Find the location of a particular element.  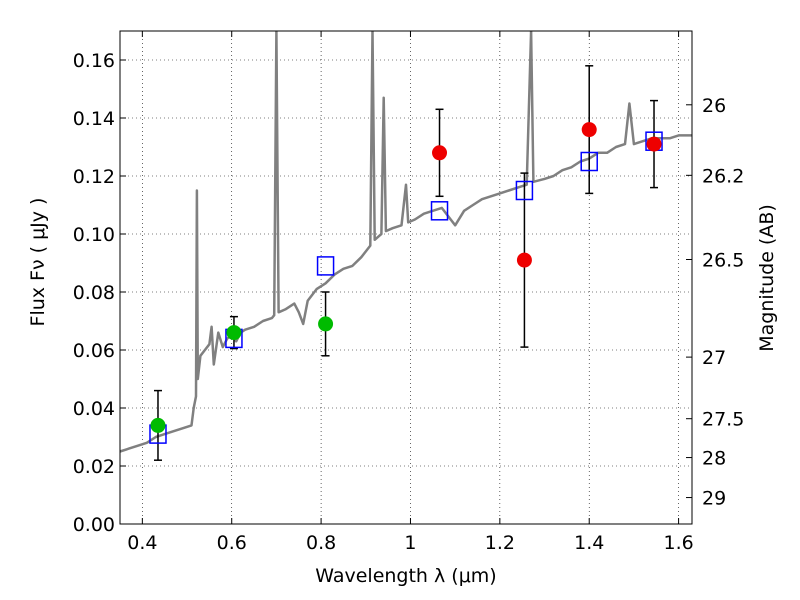

x-tick-label: 1.2 is located at coordinates (500, 543).